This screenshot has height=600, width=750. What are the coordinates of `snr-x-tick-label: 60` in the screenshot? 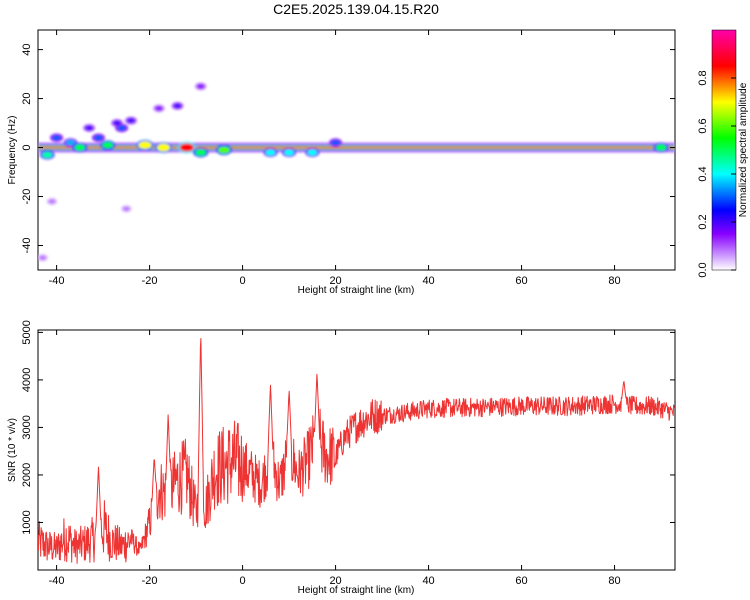 It's located at (521, 581).